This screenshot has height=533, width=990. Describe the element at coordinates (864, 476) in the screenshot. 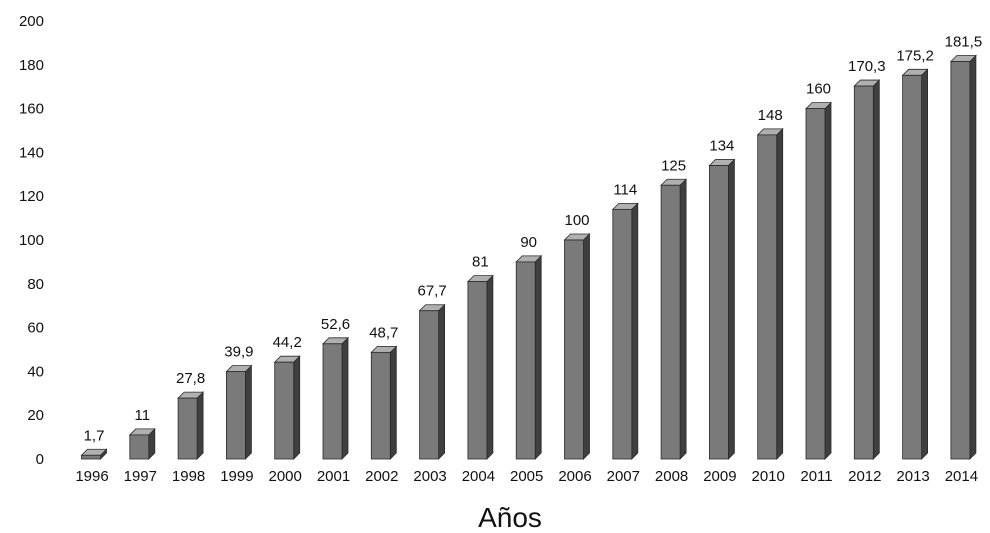

I see `x-tick-label: 2012` at that location.